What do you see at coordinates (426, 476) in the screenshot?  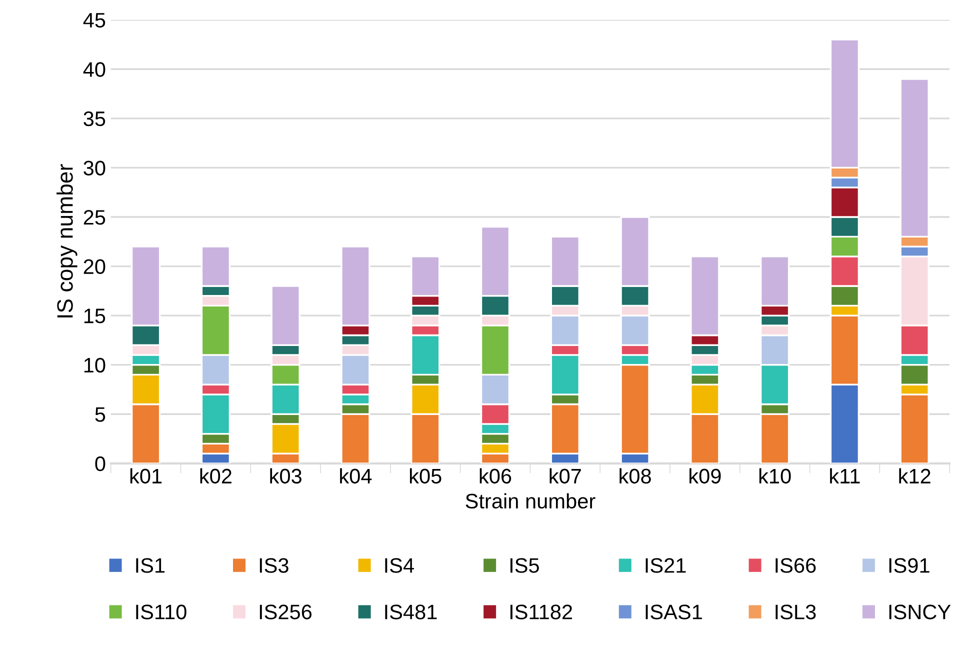 I see `x-tick-label: k05` at bounding box center [426, 476].